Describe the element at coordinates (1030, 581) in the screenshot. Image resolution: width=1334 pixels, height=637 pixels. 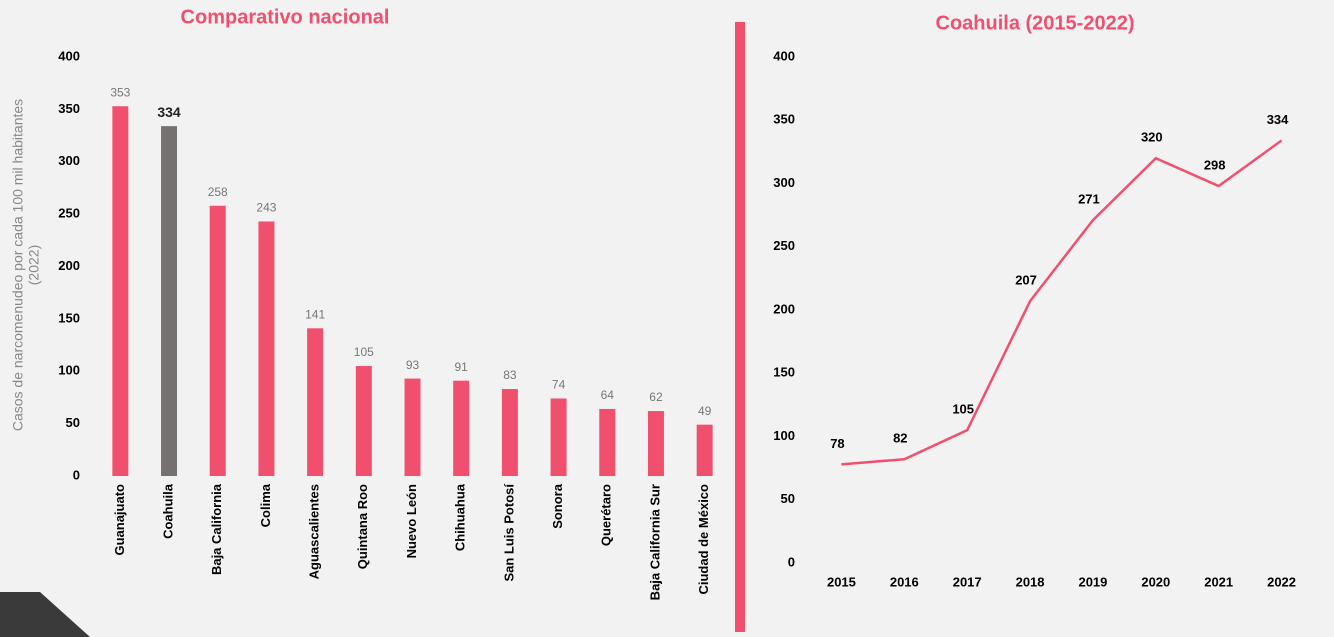
I see `x-tick-label: 2018` at that location.